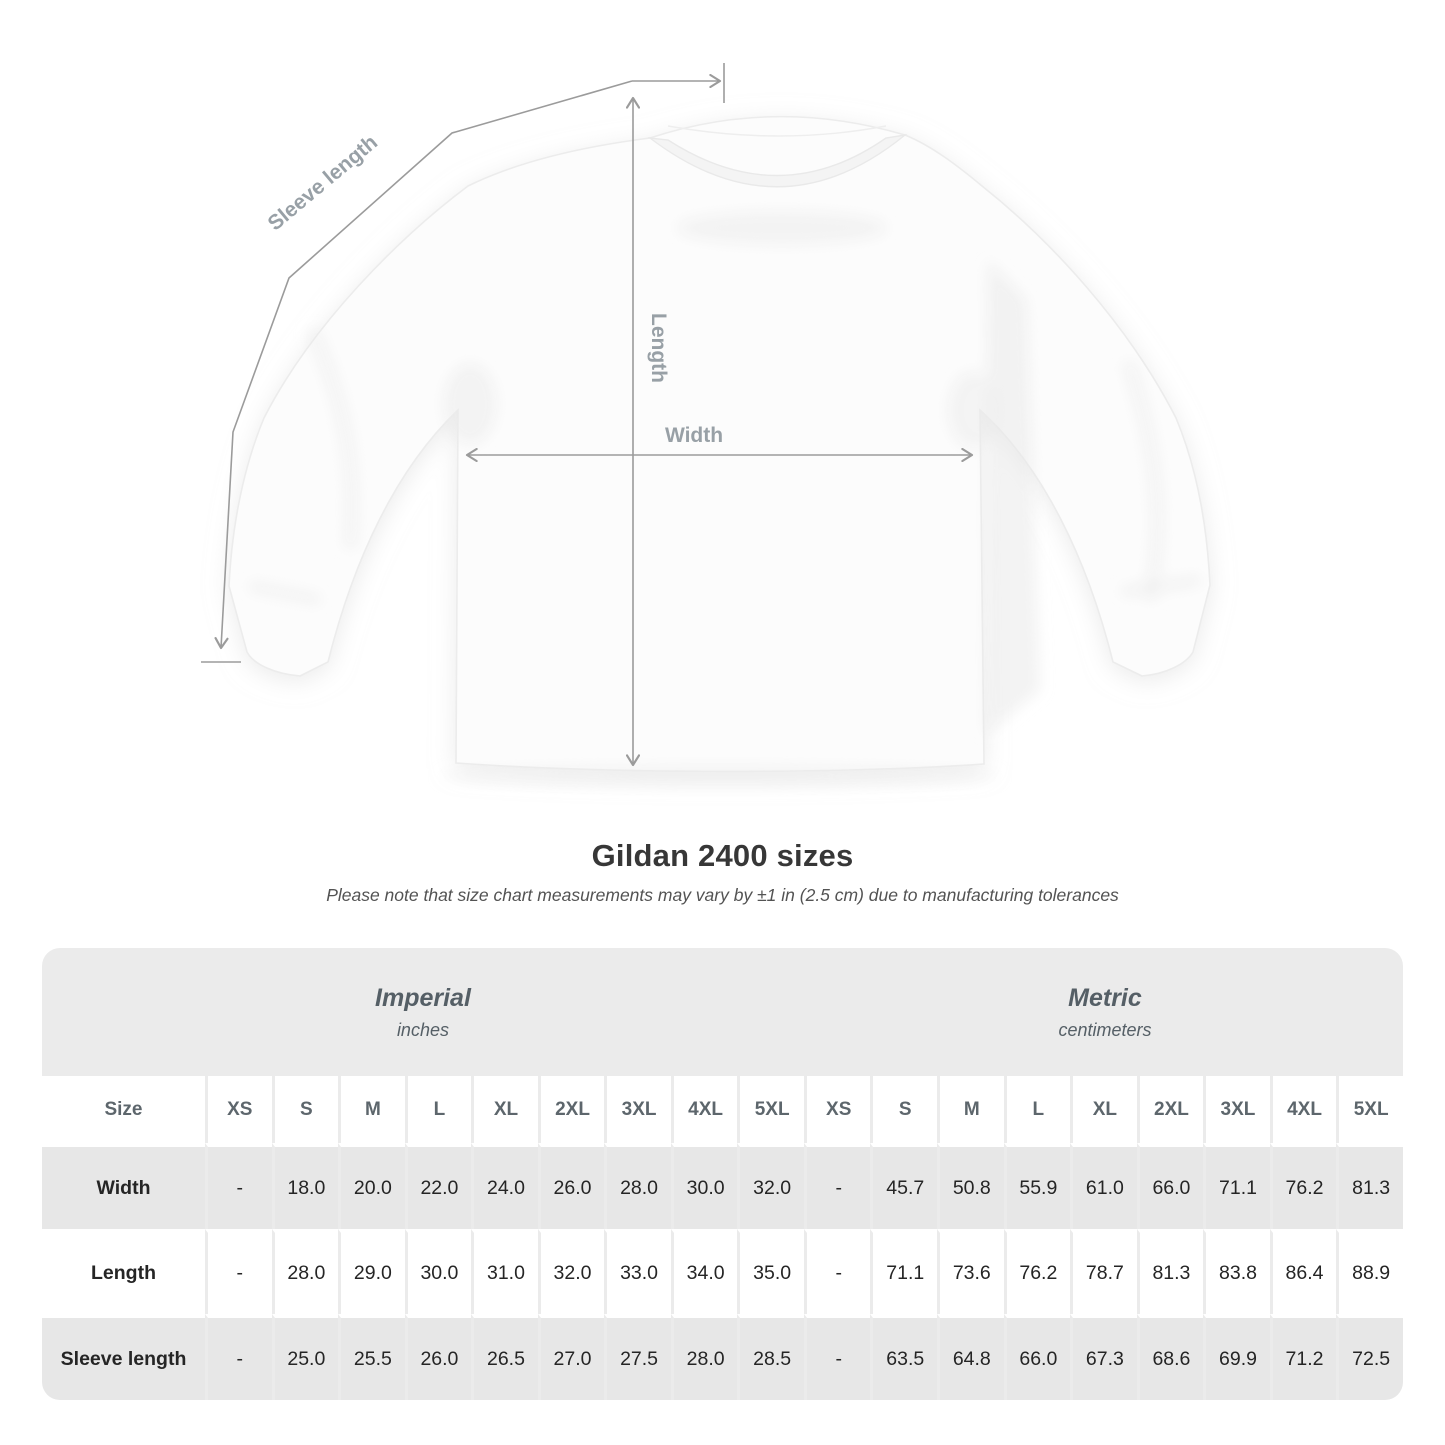 This screenshot has width=1445, height=1445. I want to click on imperial-group-header: Imperial inches, so click(423, 1012).